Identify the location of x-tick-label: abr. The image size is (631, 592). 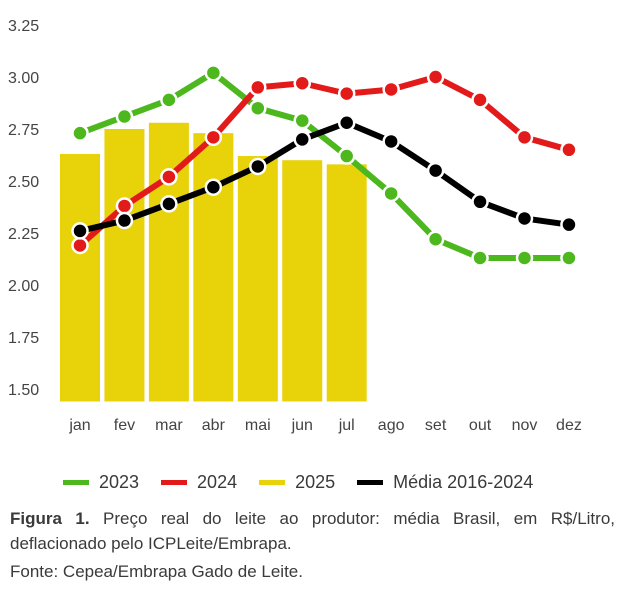
(214, 425).